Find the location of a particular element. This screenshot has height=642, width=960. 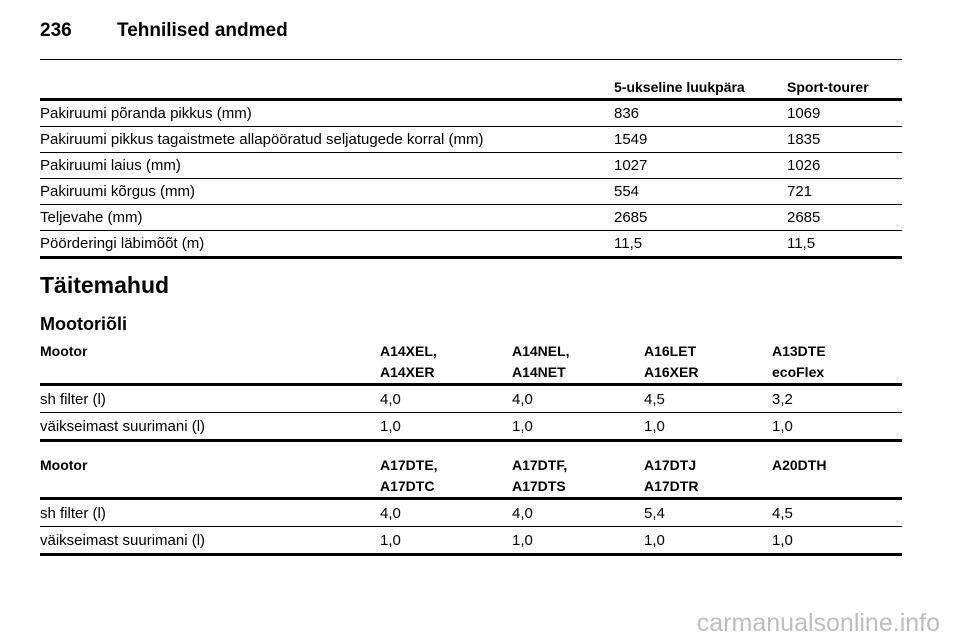

table-cell: 721 is located at coordinates (844, 191).